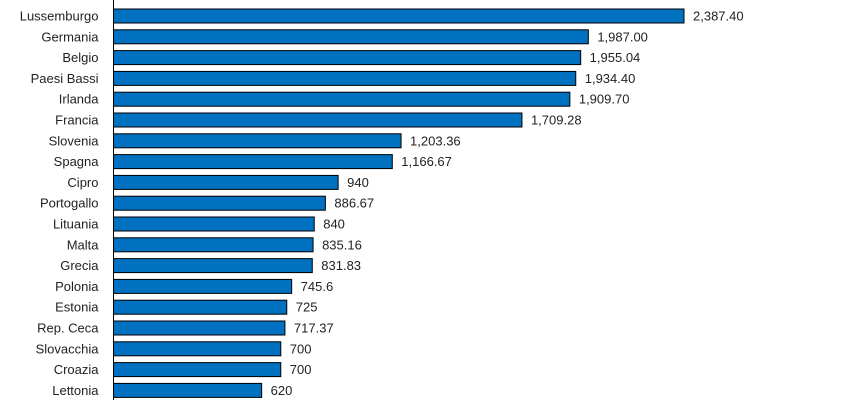 This screenshot has height=400, width=850. I want to click on category-label: Rep. Ceca, so click(68, 328).